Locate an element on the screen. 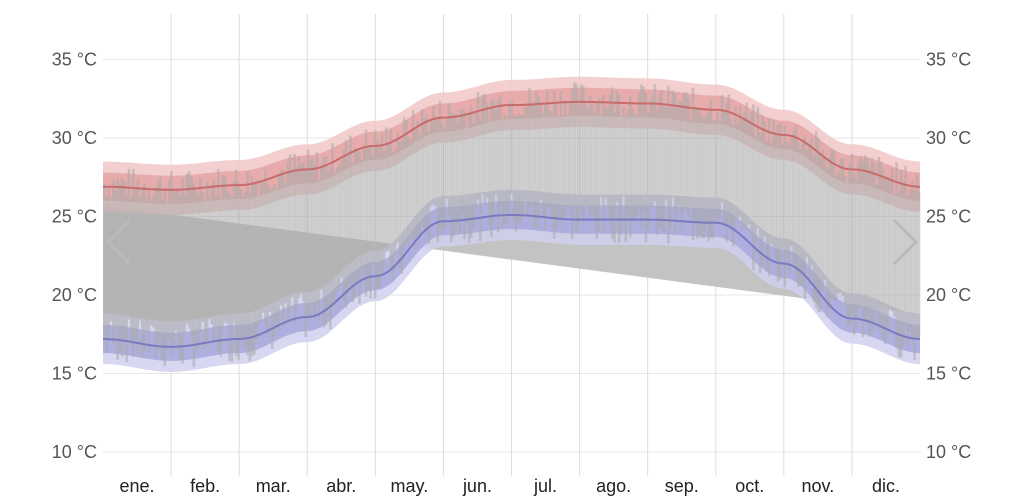 This screenshot has width=1024, height=499. y-axis-right: 10 °C 15 °C 20 °C 25 °C 30 °C 35 °C is located at coordinates (948, 256).